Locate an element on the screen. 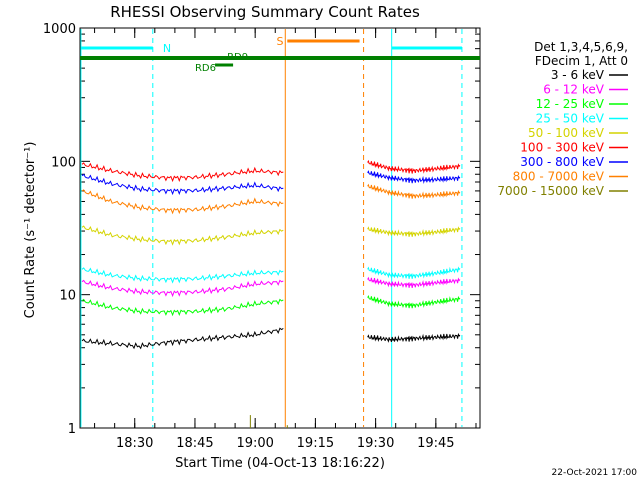 The height and width of the screenshot is (480, 640). y-tick-label: 1000 is located at coordinates (59, 29).